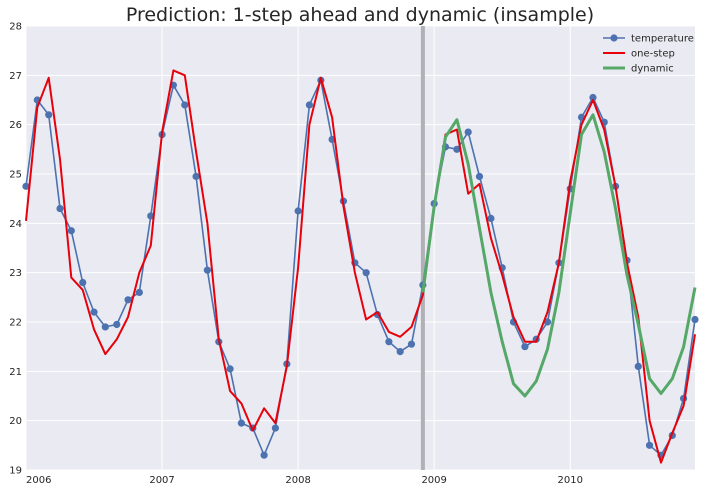 The image size is (702, 495). I want to click on legend-entry-temperature: temperature, so click(648, 39).